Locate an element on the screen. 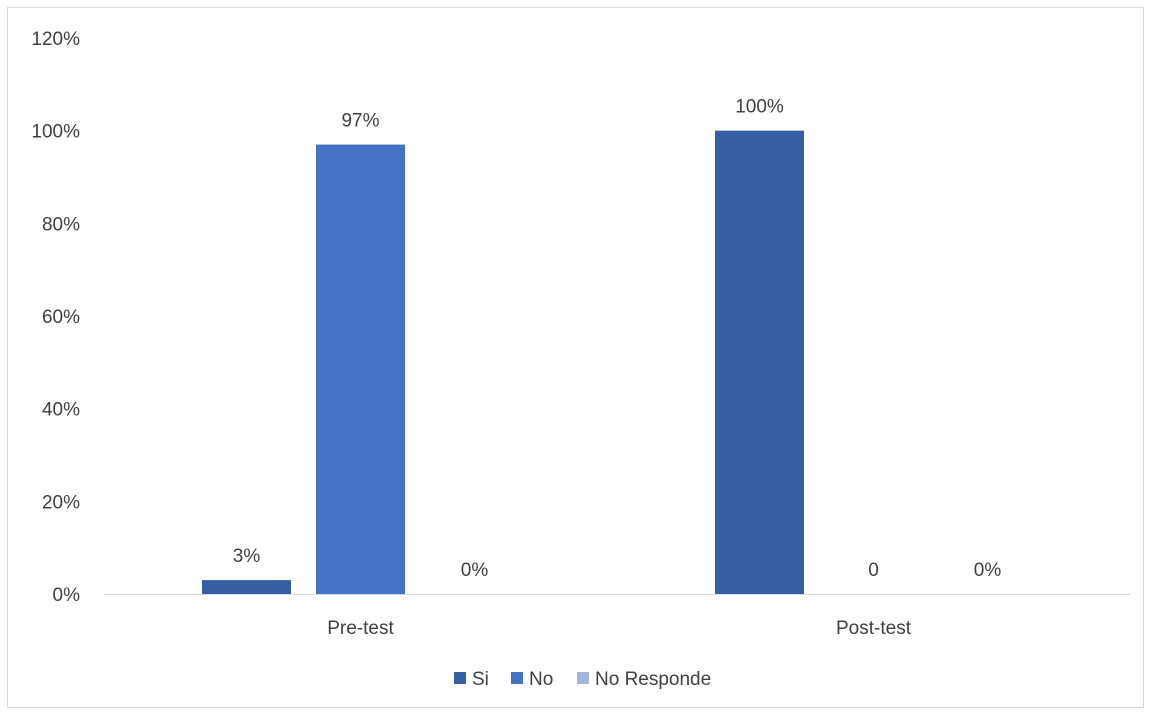 The height and width of the screenshot is (716, 1149). y-tick-label: 100% is located at coordinates (55, 132).